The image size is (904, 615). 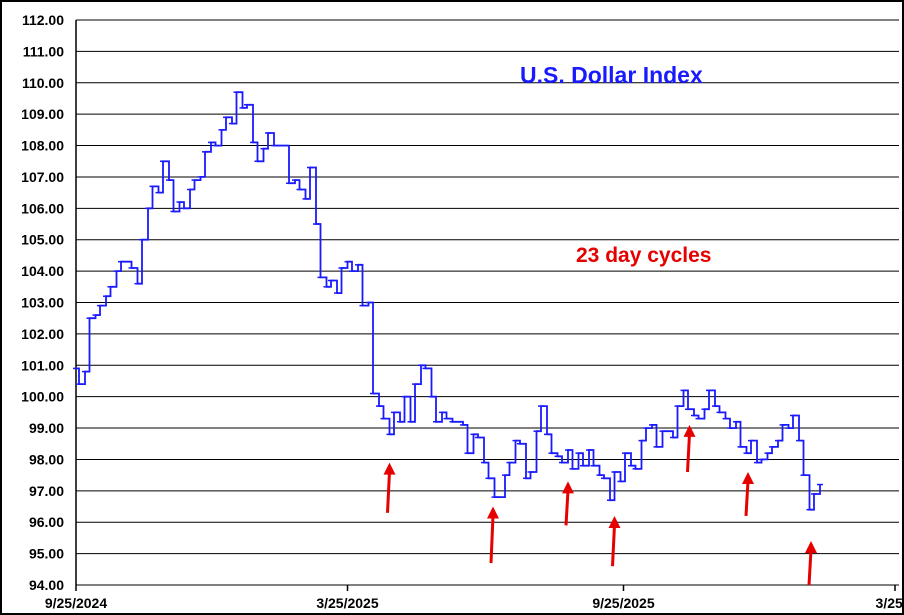 What do you see at coordinates (46, 554) in the screenshot?
I see `y-tick-label: 95.00` at bounding box center [46, 554].